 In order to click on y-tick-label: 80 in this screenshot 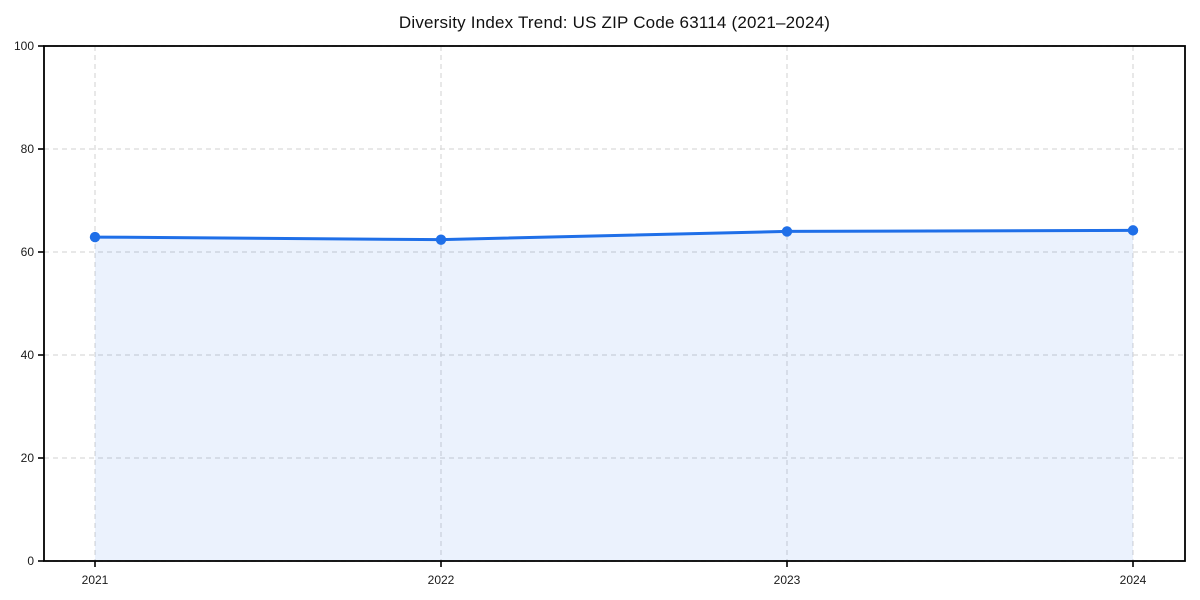, I will do `click(28, 149)`.